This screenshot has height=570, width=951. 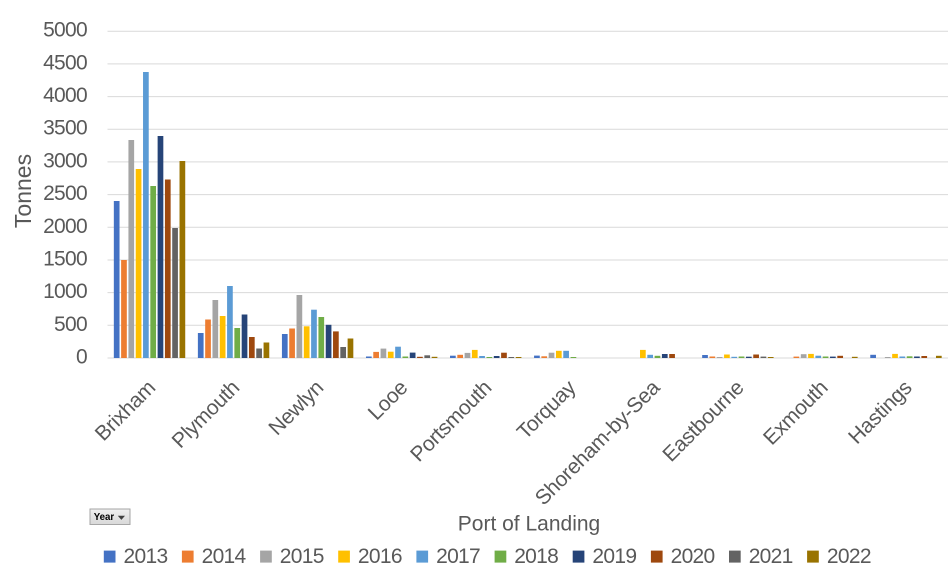 I want to click on svg-text: 2019, so click(x=614, y=556).